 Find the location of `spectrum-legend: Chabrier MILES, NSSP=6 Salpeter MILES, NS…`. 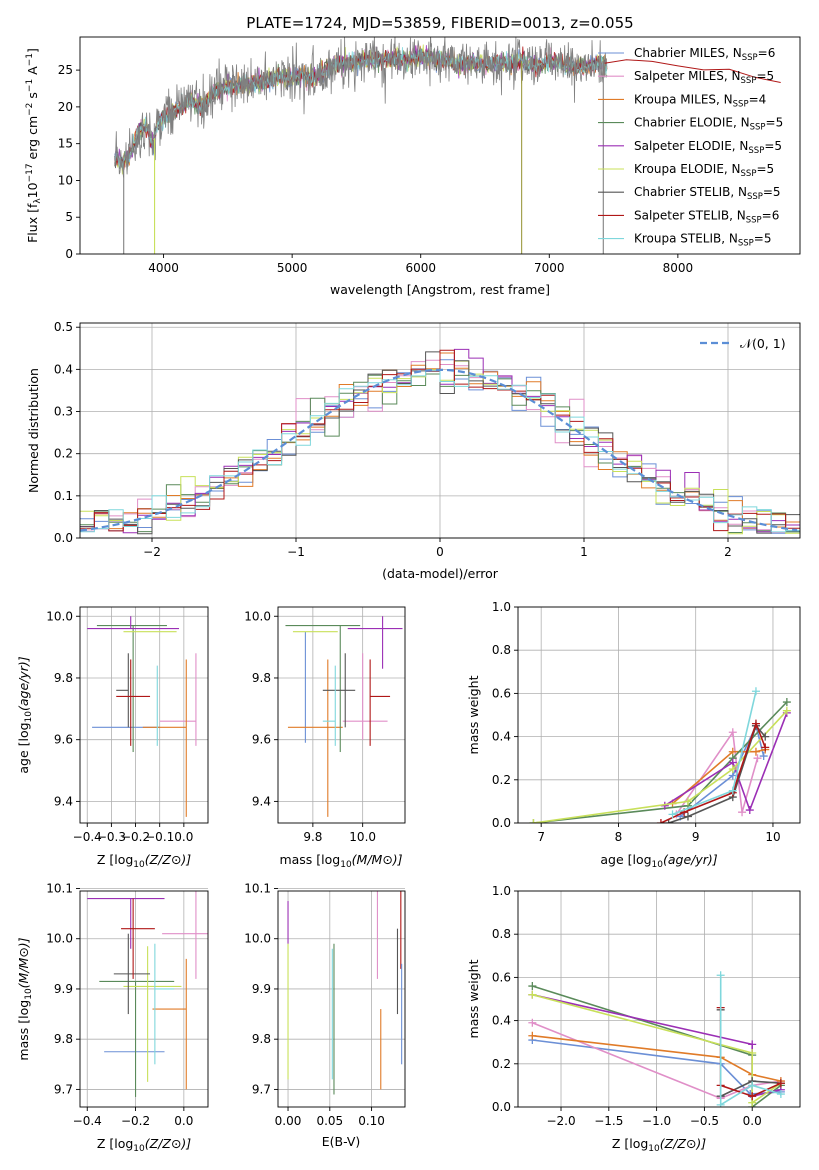

spectrum-legend: Chabrier MILES, NSSP=6 Salpeter MILES, NS… is located at coordinates (690, 147).